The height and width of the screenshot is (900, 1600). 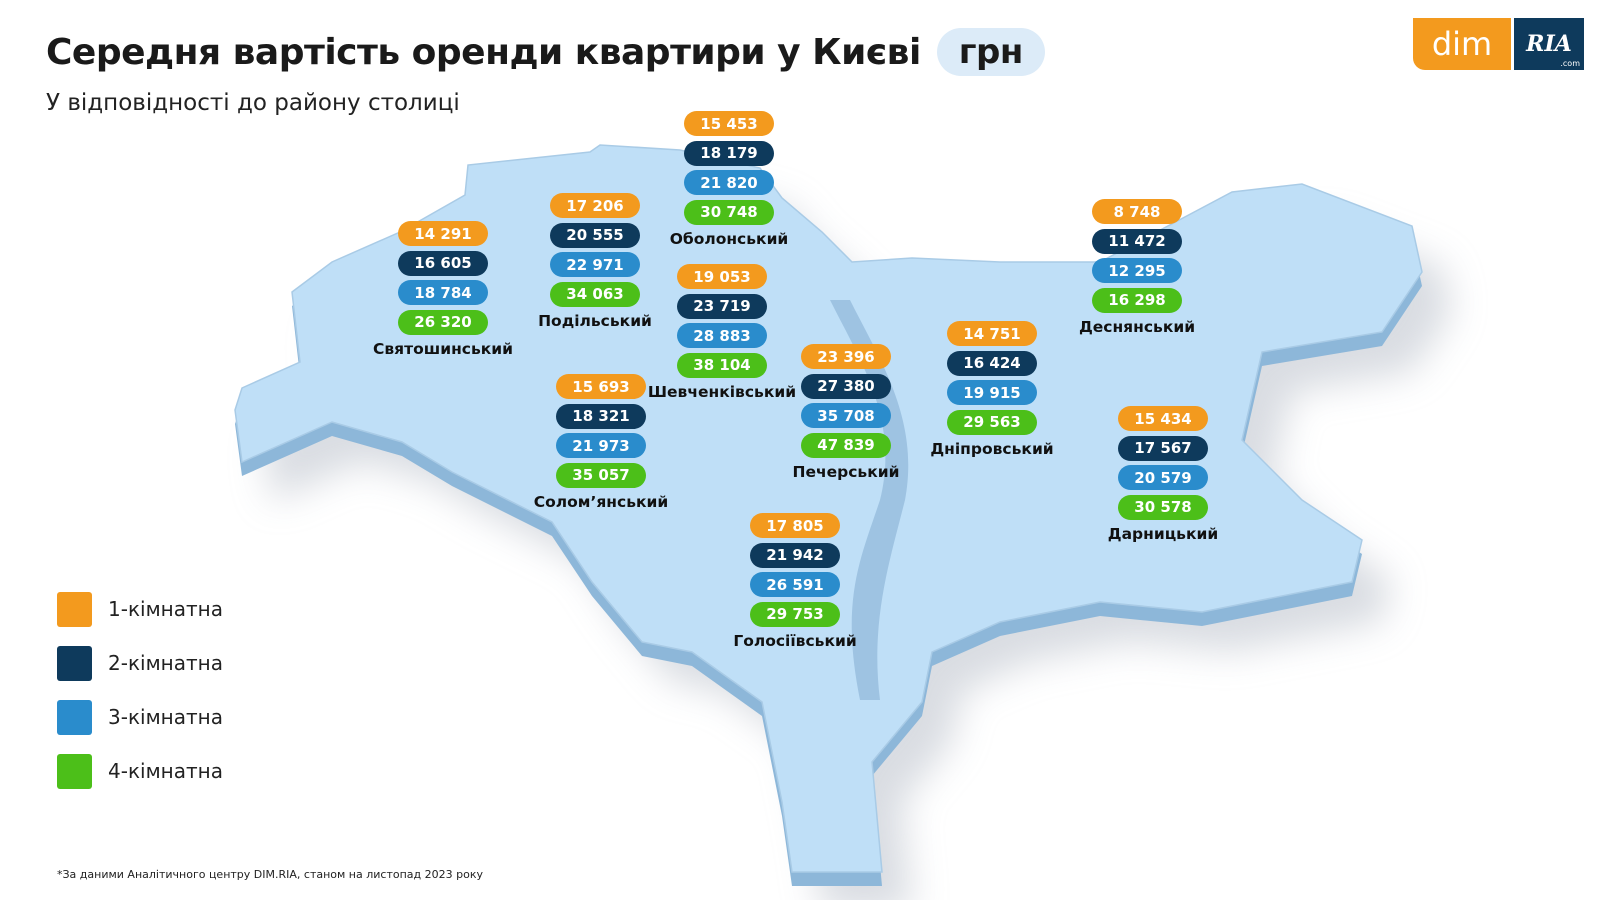 What do you see at coordinates (595, 294) in the screenshot?
I see `price-pill-4-room: 34 063` at bounding box center [595, 294].